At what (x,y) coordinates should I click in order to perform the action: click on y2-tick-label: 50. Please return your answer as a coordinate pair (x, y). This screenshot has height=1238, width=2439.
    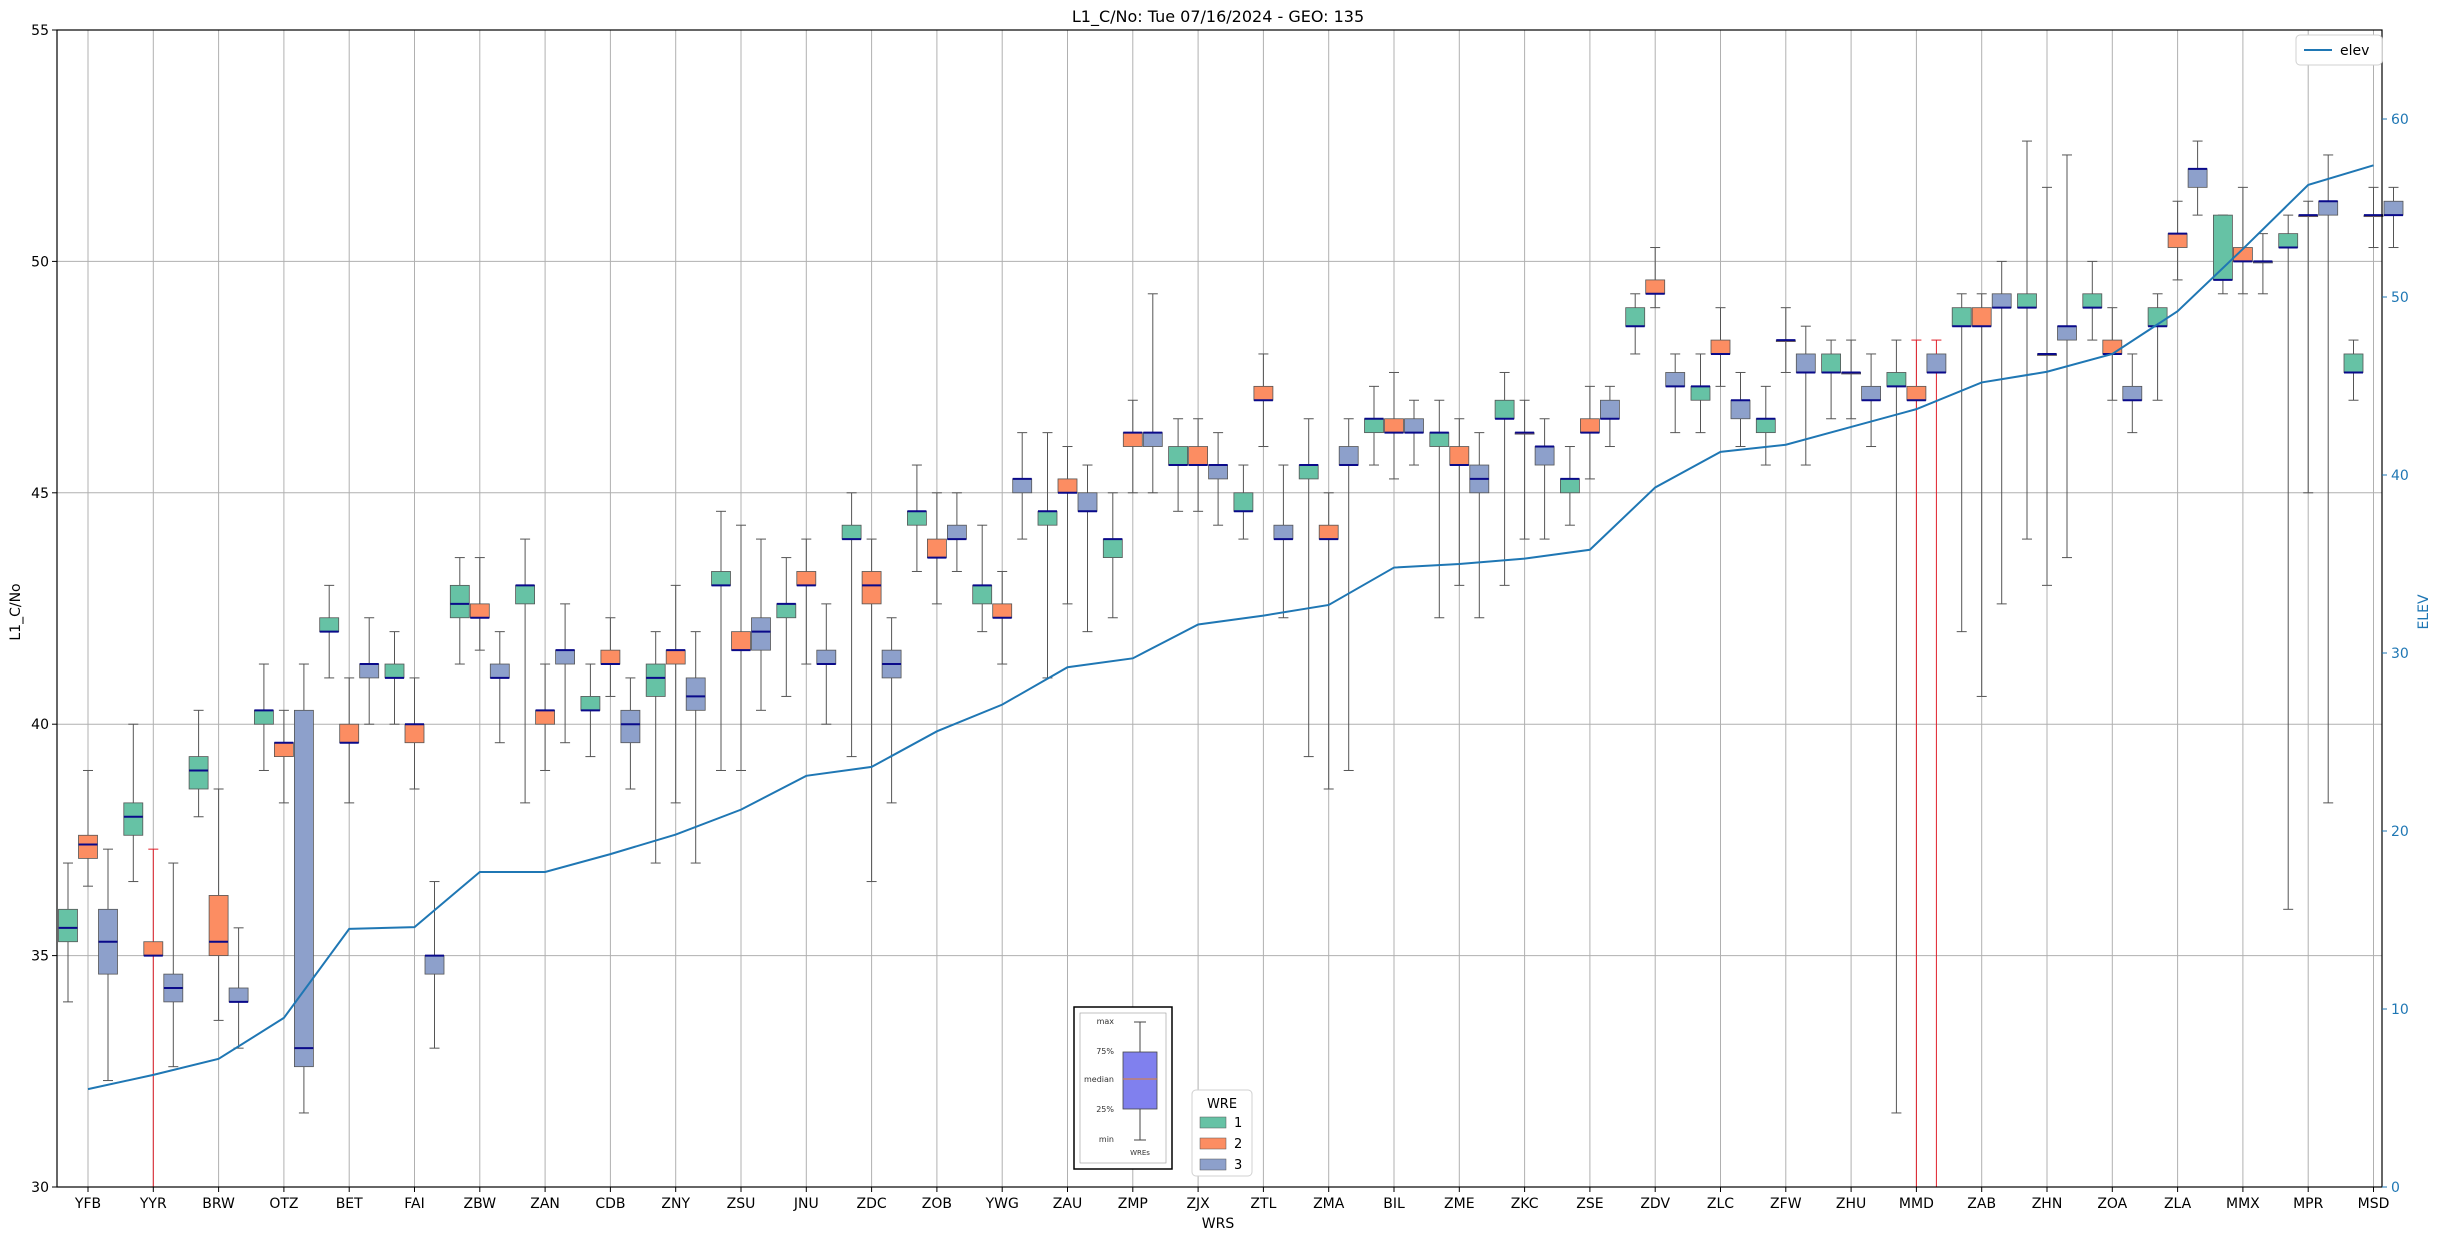
    Looking at the image, I should click on (2400, 298).